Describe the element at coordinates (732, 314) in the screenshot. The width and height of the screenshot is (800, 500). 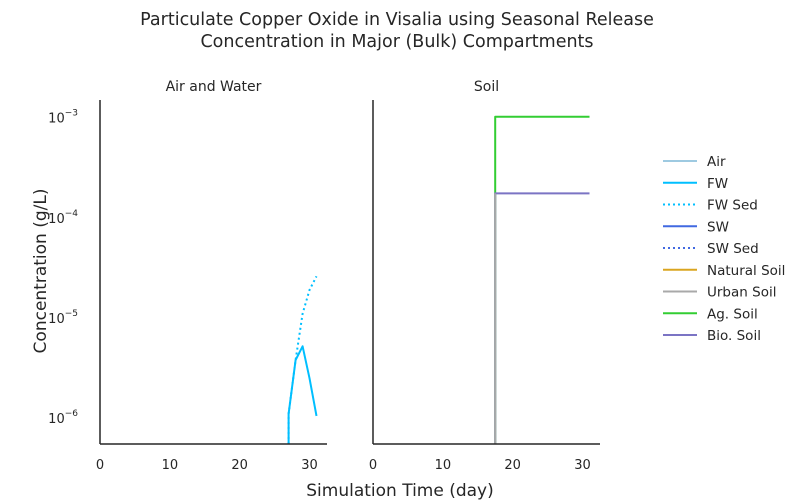
I see `legend-label: Ag. Soil` at that location.